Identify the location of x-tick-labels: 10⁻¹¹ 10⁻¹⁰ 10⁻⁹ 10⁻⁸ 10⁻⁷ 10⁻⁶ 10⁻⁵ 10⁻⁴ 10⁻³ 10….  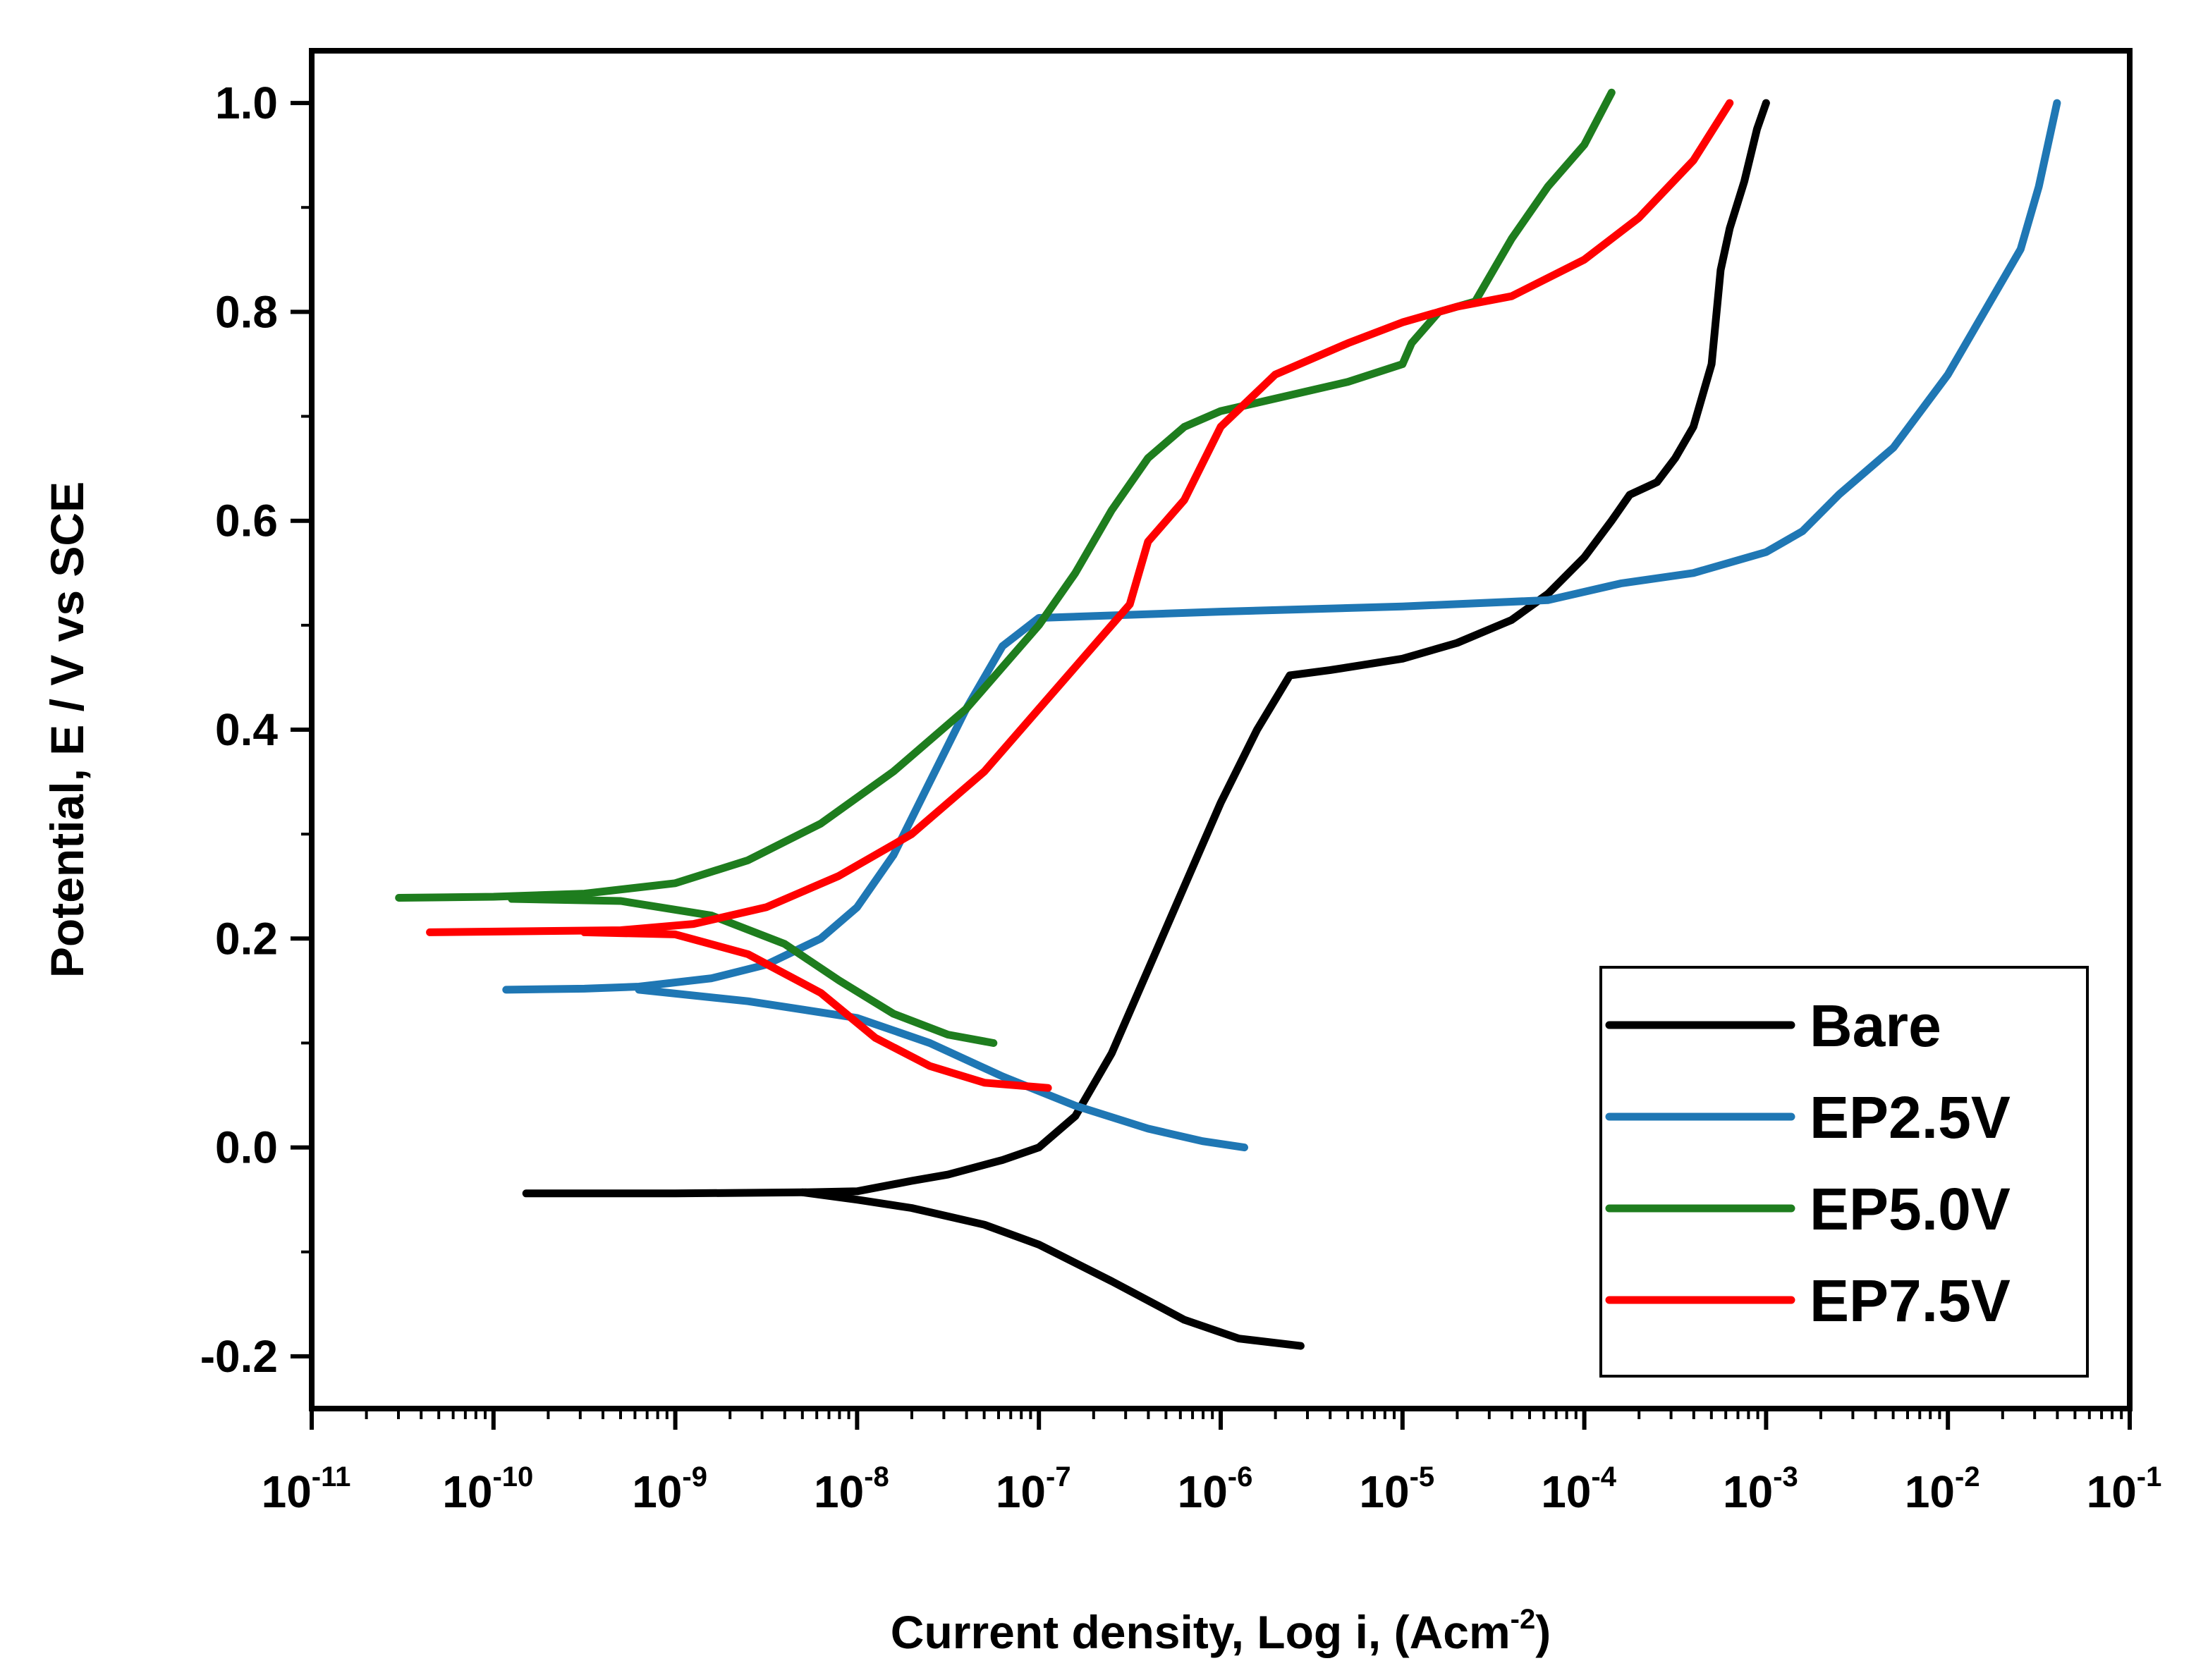
(1212, 1489).